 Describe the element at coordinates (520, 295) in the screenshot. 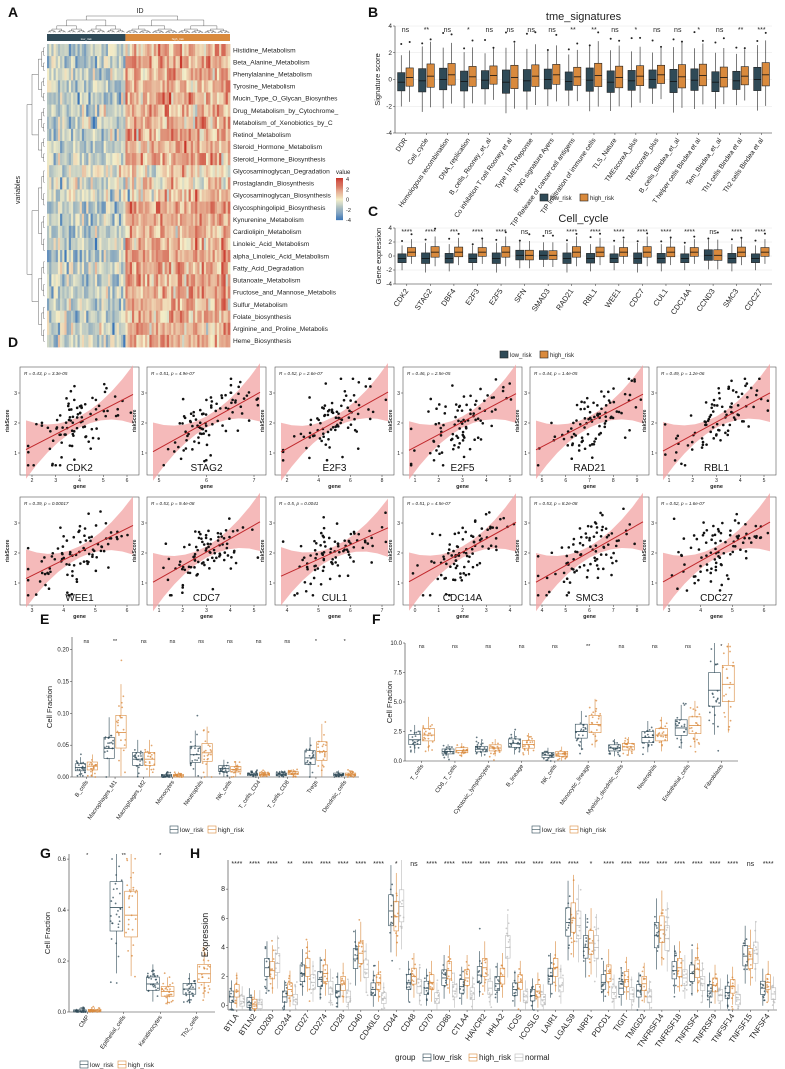

I see `x-category-label: SFN` at that location.